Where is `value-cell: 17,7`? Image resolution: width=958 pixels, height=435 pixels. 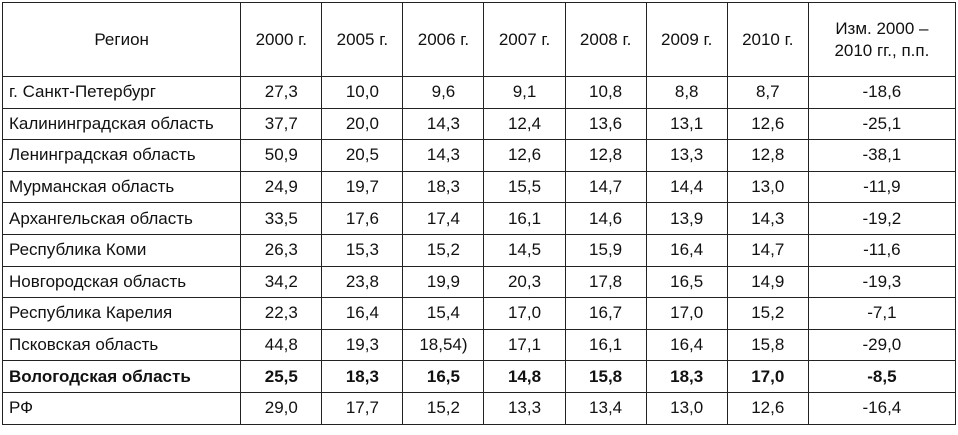 value-cell: 17,7 is located at coordinates (362, 408).